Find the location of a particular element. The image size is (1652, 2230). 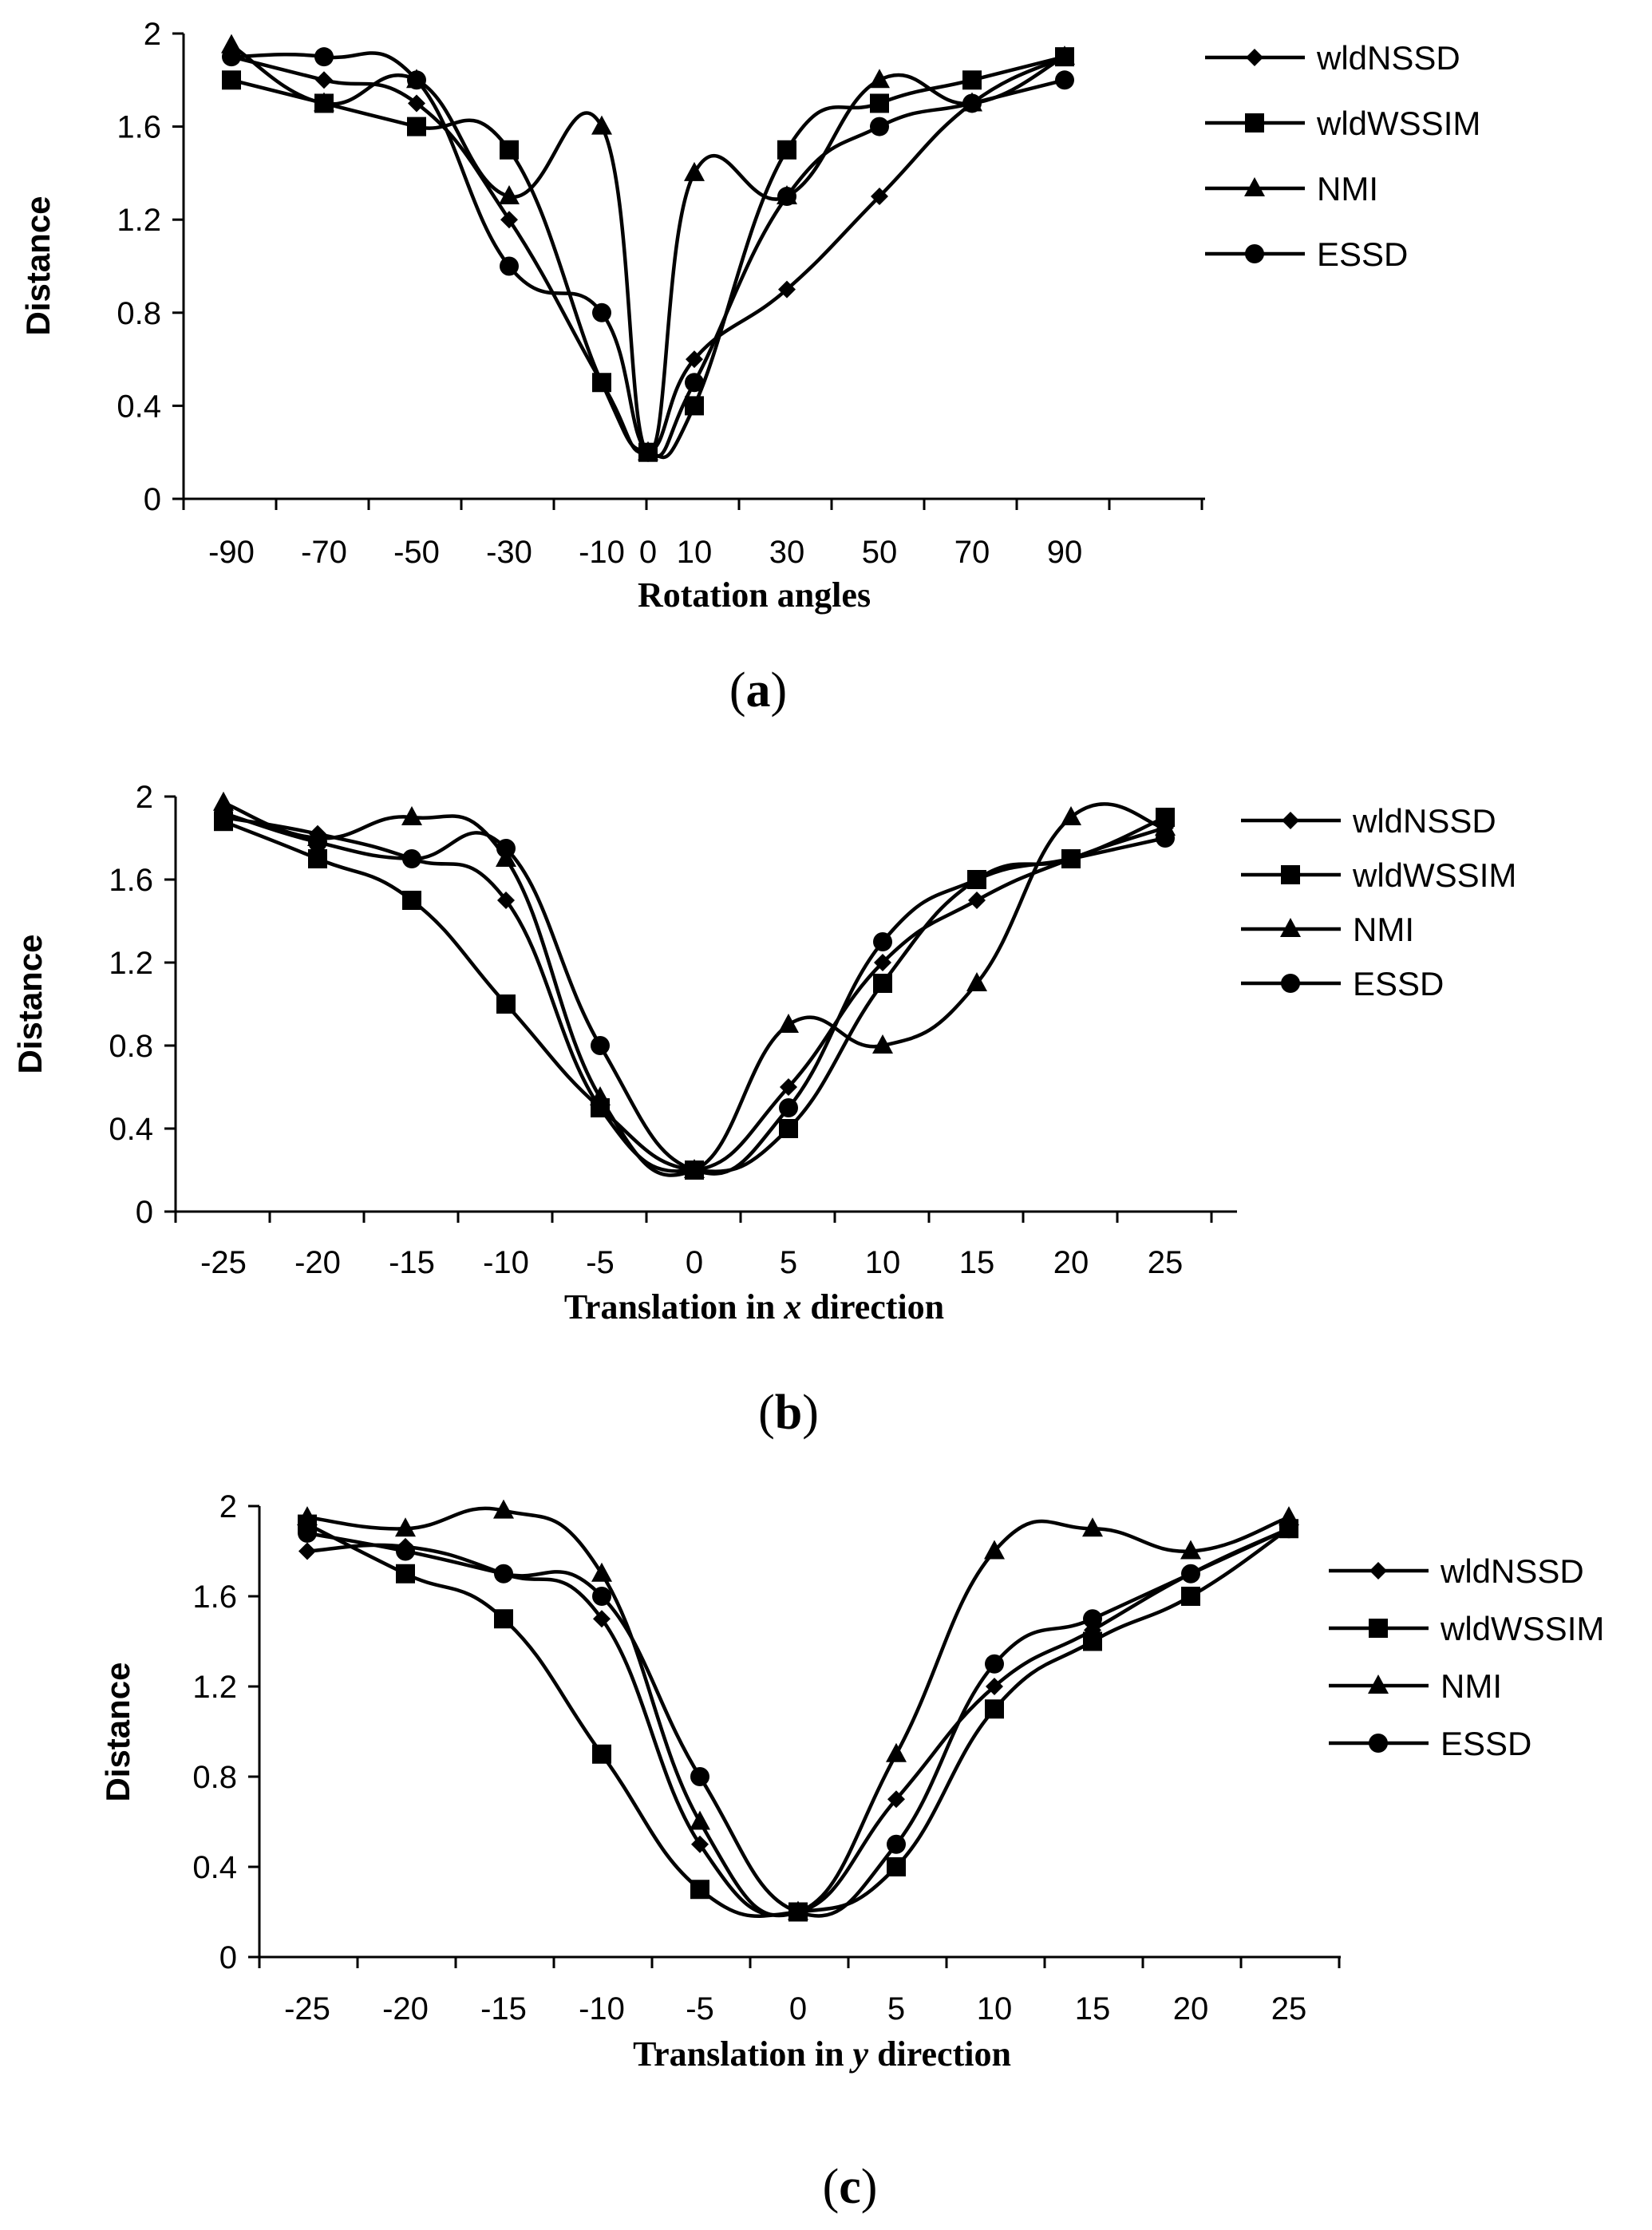

series-line-wldNSSD is located at coordinates (648, 254).